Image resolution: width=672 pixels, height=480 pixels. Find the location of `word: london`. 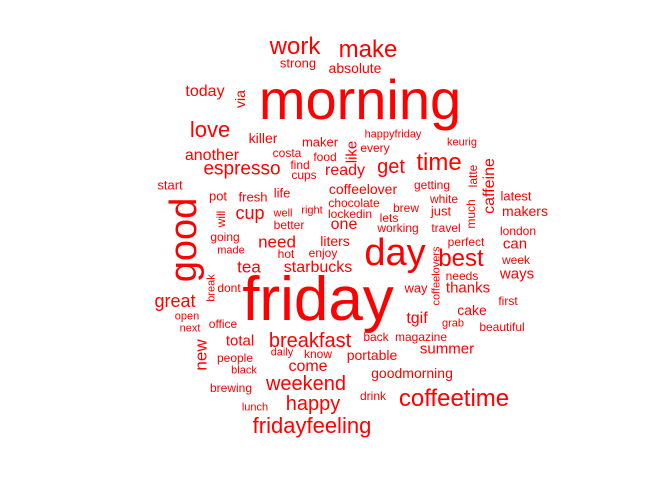

word: london is located at coordinates (518, 231).